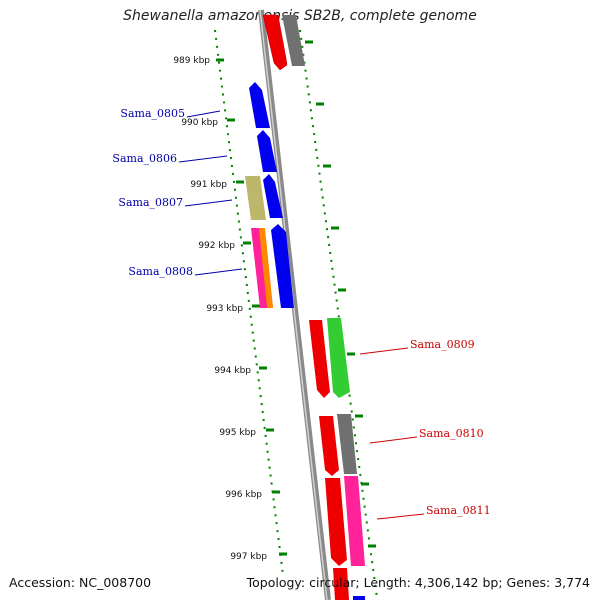  I want to click on gene-sama-0809-red, so click(319, 359).